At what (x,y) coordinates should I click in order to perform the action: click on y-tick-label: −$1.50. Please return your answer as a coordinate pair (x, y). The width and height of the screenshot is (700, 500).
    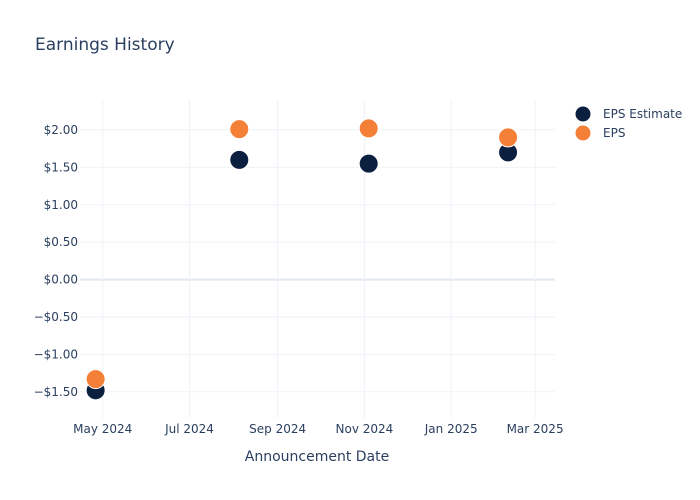
    Looking at the image, I should click on (56, 392).